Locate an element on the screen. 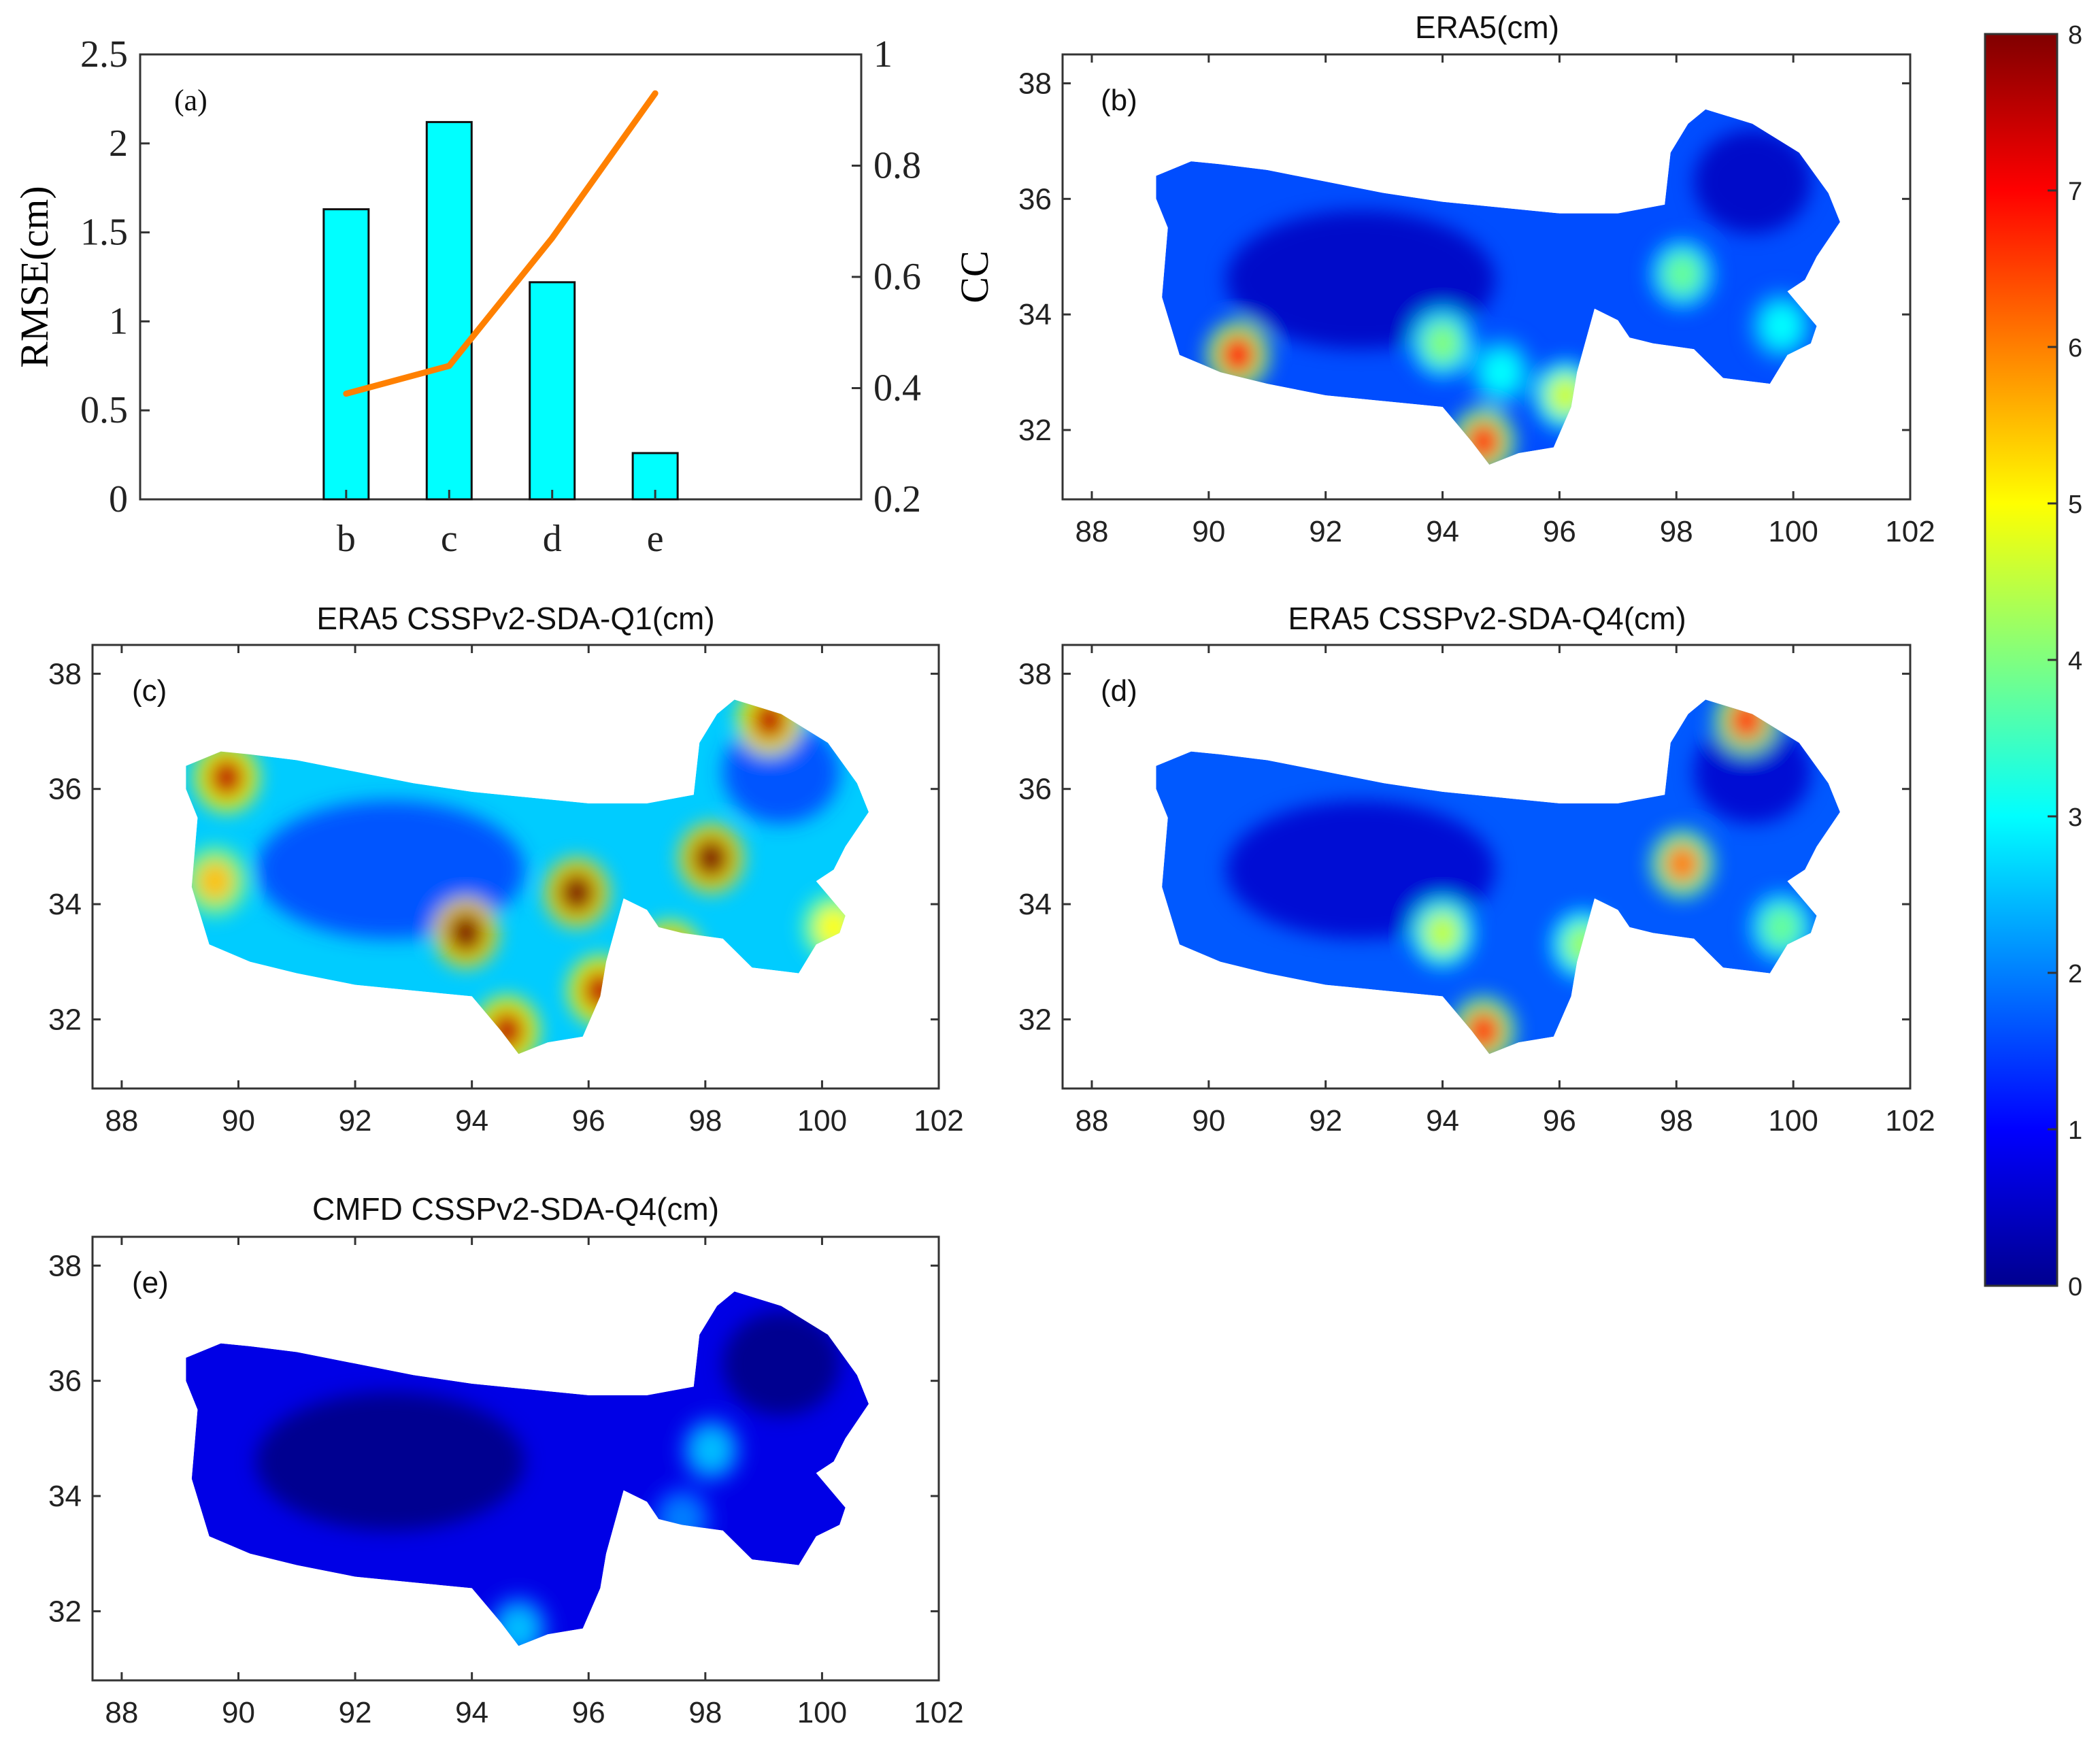 The width and height of the screenshot is (2100, 1745). panel-a-y2tick-label: 0.8 is located at coordinates (897, 166).